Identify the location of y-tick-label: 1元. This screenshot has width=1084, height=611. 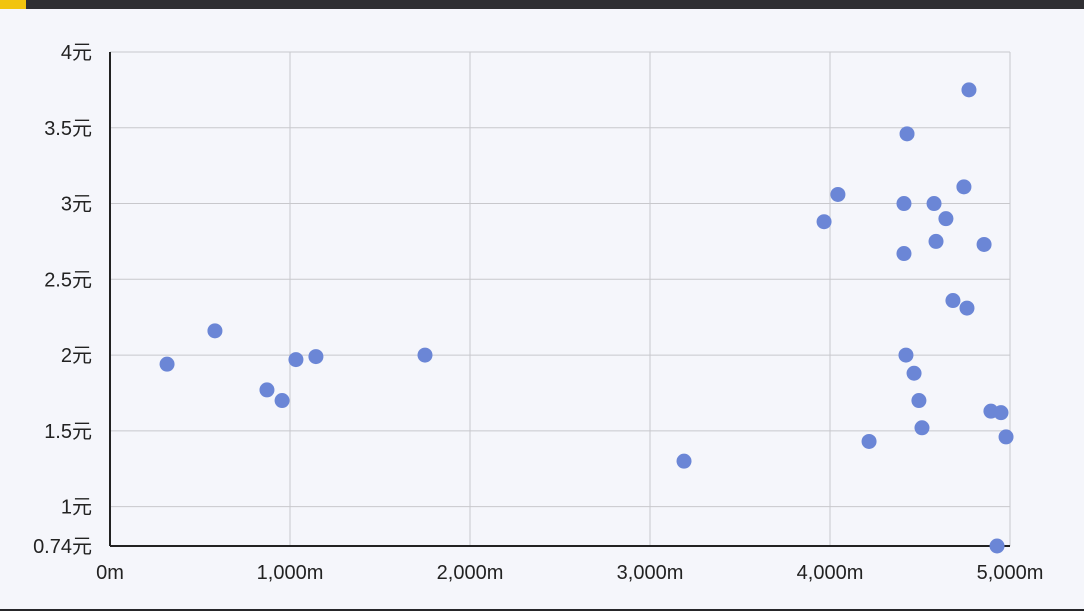
(76, 508).